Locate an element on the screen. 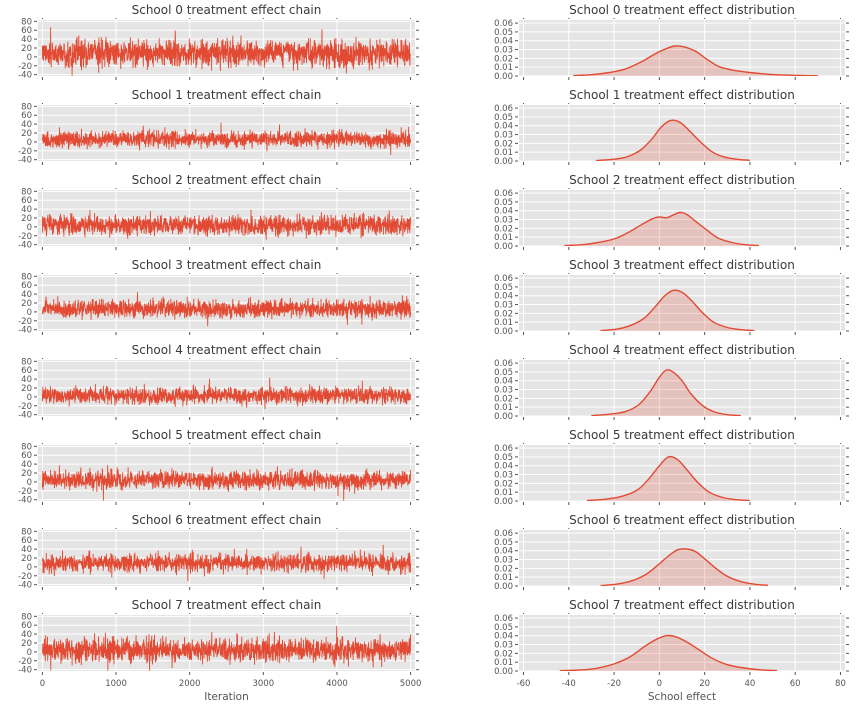 This screenshot has height=711, width=856. chart-title: School 2 treatment effect distribution is located at coordinates (682, 180).